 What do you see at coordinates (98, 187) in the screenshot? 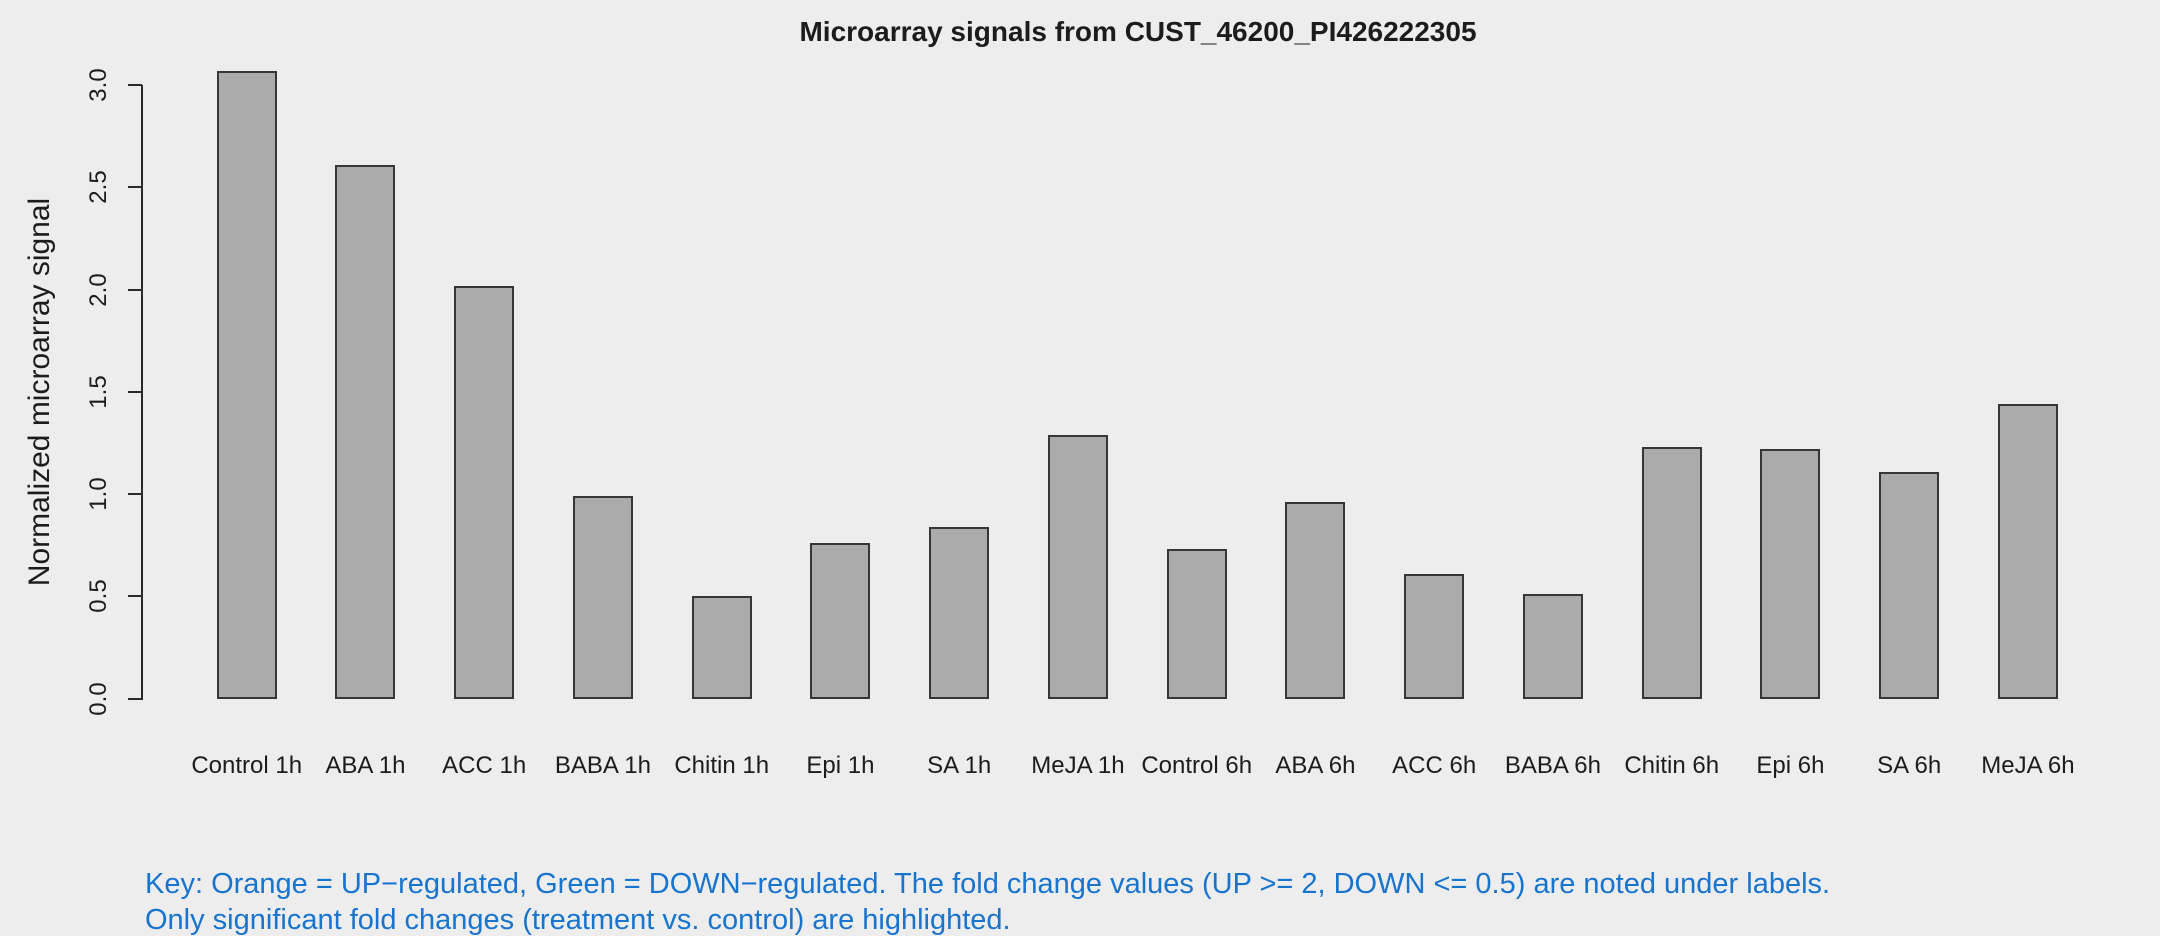
I see `y-tick-label: 2.5` at bounding box center [98, 187].